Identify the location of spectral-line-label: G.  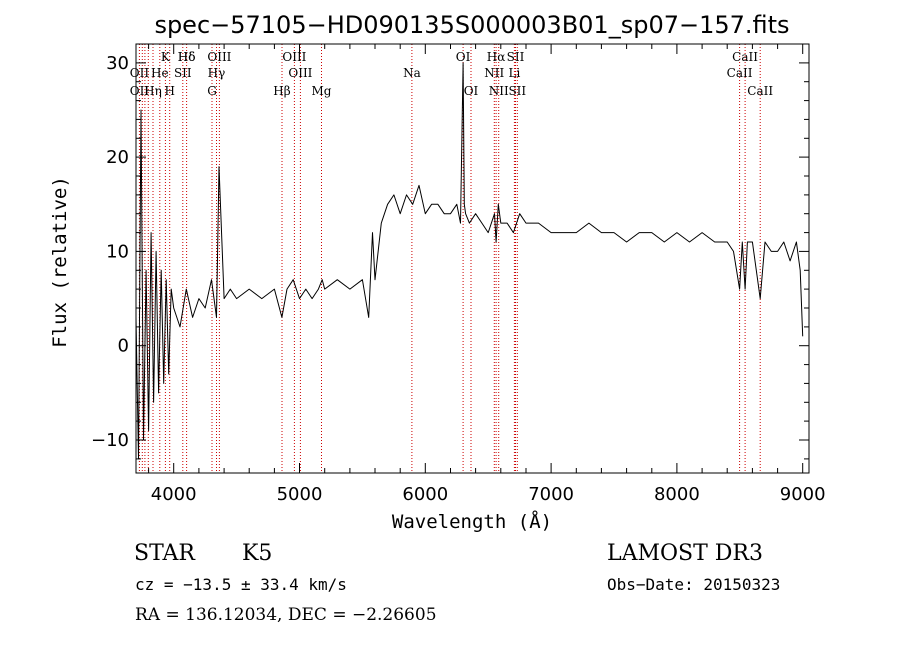
(212, 91).